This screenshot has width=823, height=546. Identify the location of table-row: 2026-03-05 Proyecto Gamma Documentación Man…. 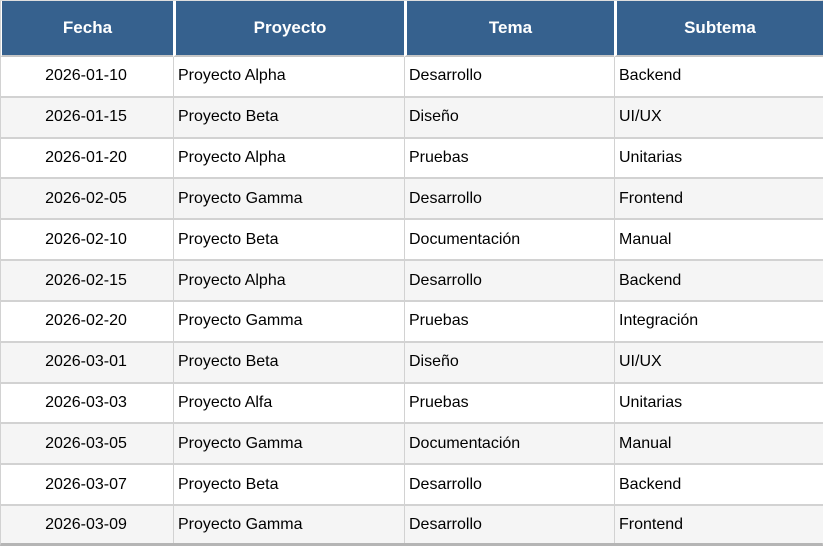
(412, 445).